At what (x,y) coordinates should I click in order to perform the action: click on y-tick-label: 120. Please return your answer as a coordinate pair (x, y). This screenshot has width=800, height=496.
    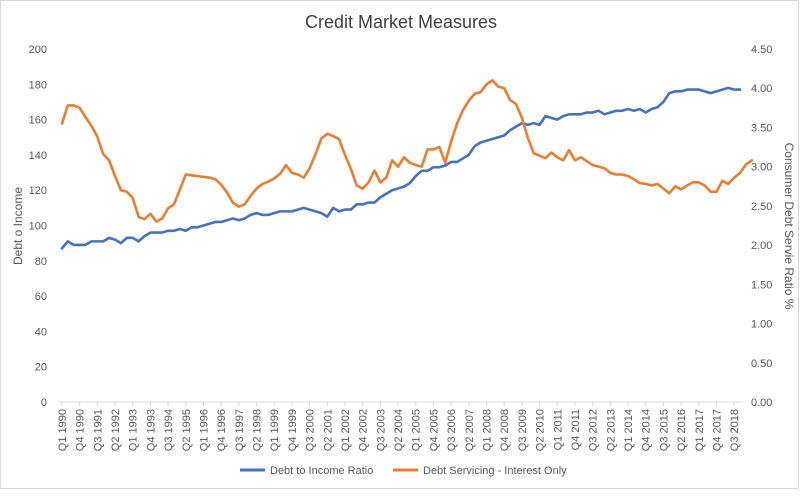
    Looking at the image, I should click on (38, 191).